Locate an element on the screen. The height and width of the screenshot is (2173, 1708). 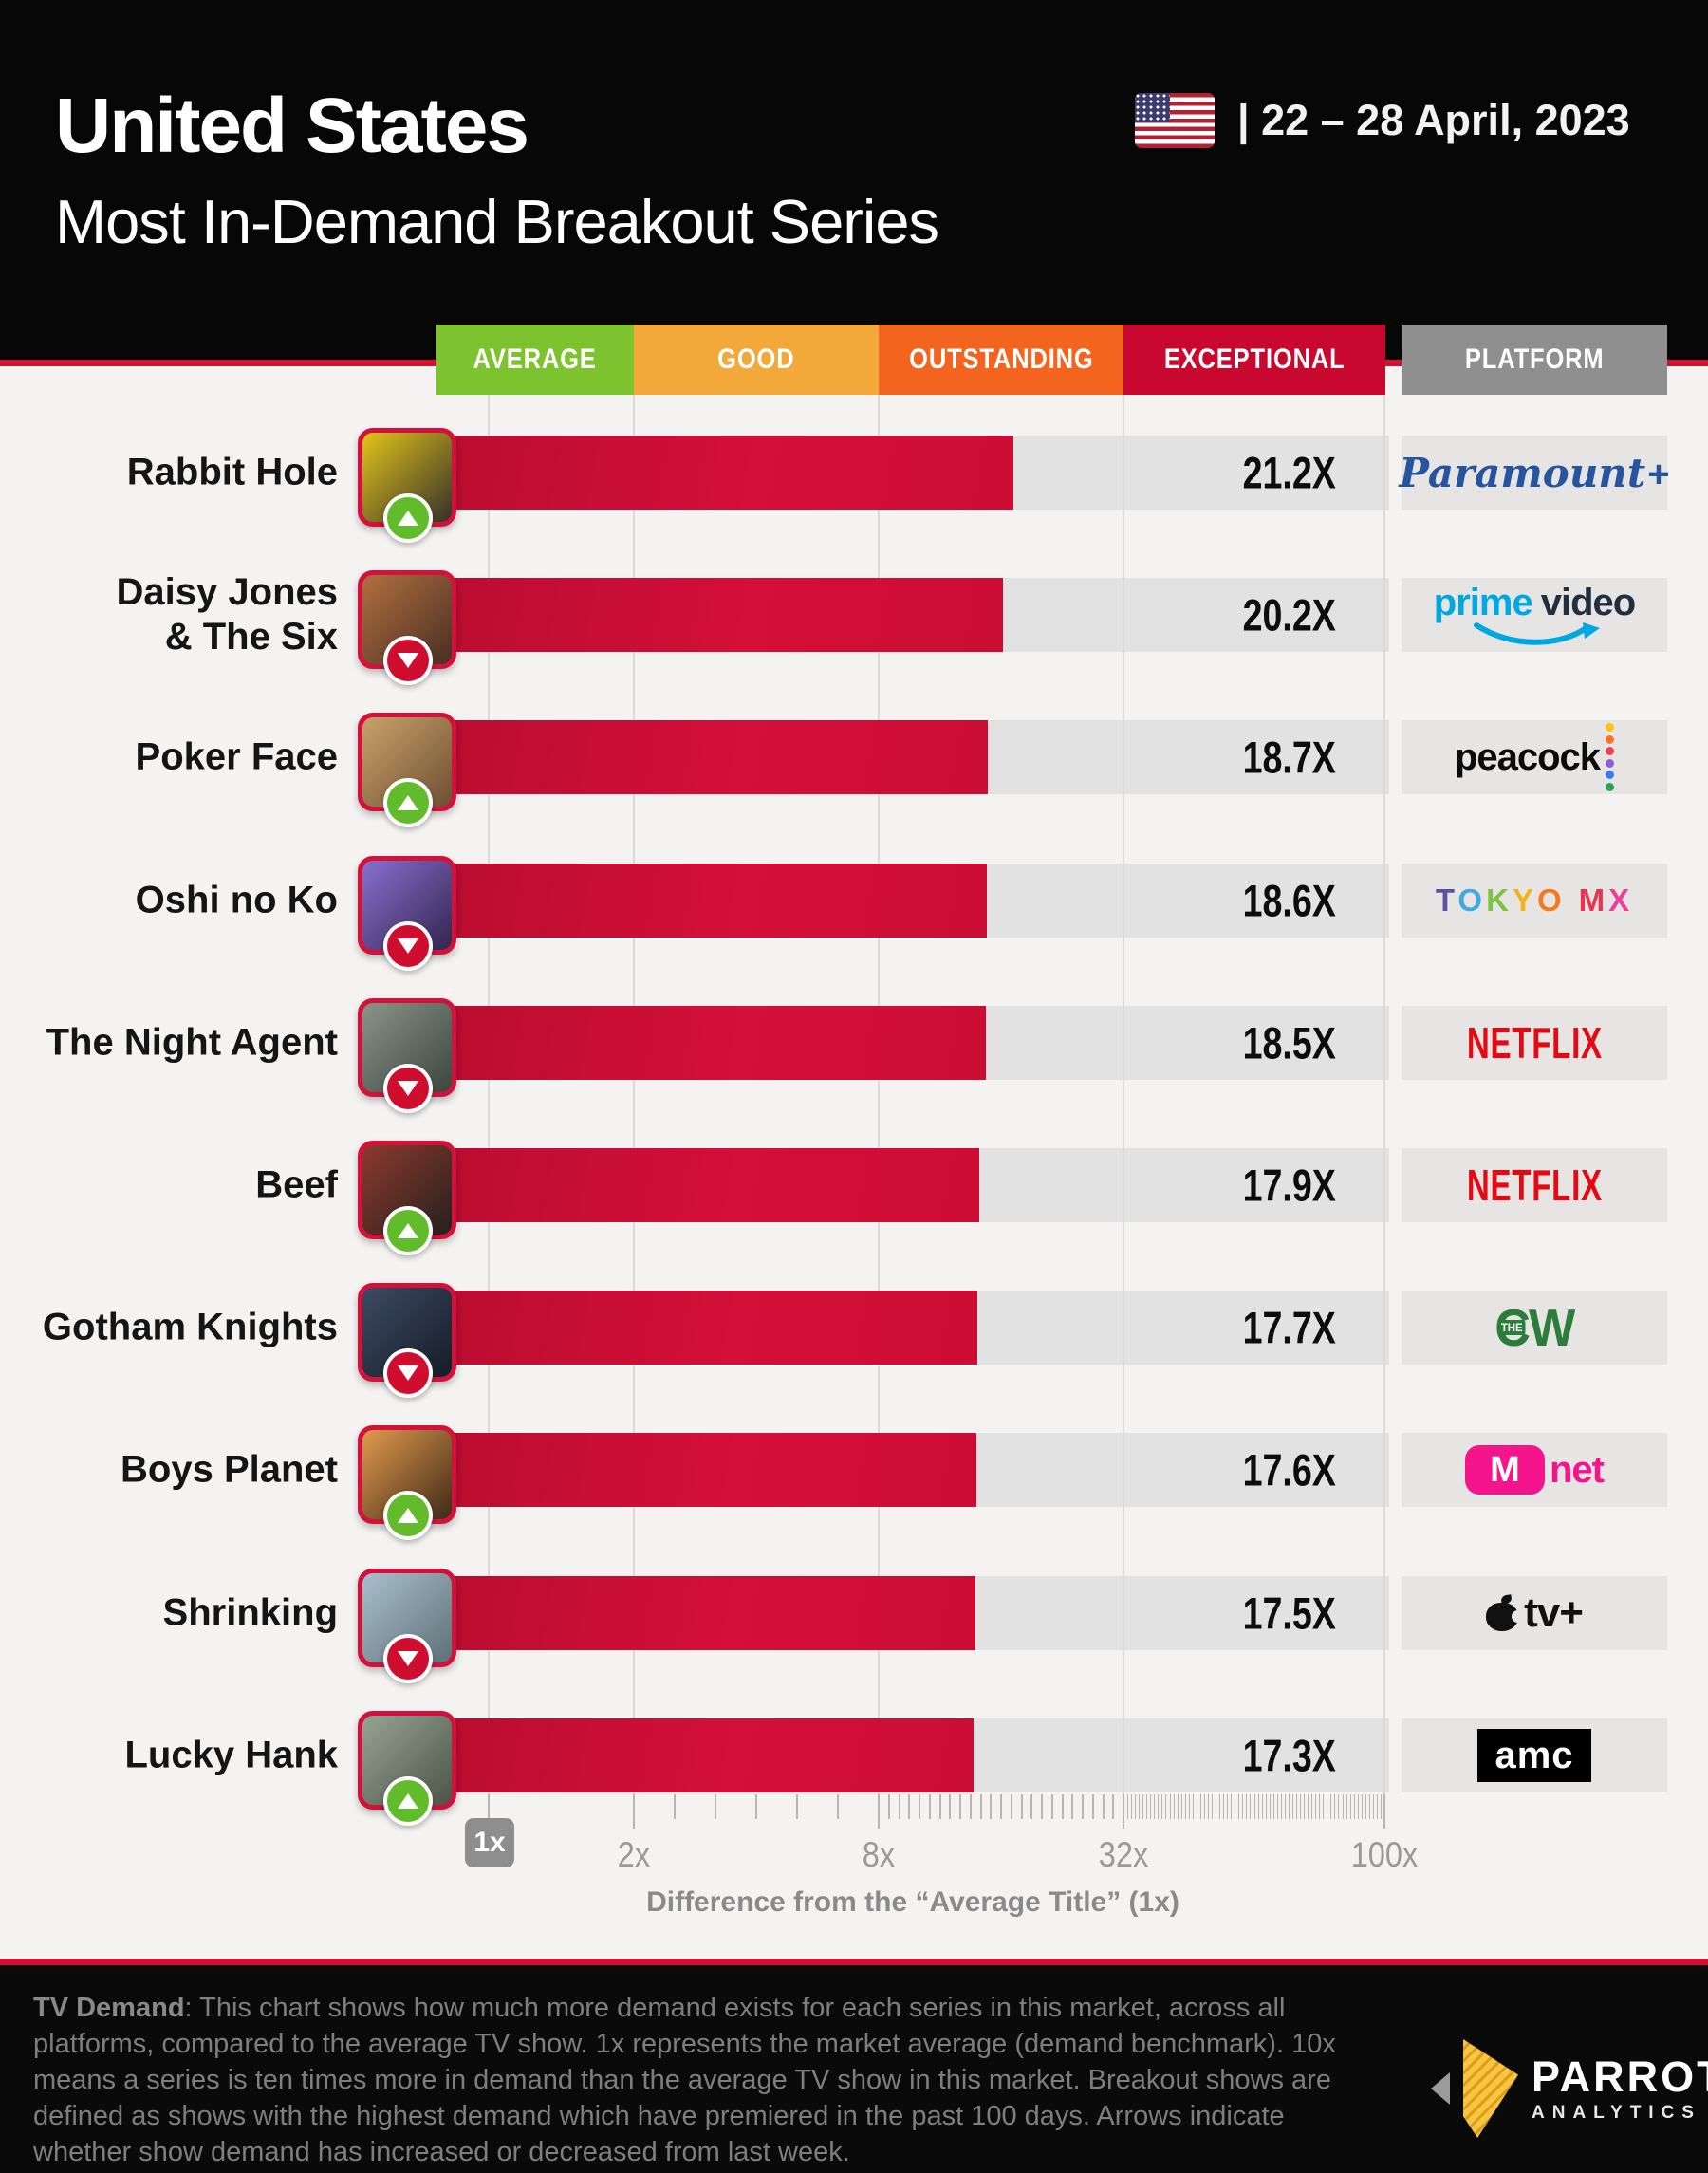
demand-multiple-value: 17.9X is located at coordinates (1289, 1186).